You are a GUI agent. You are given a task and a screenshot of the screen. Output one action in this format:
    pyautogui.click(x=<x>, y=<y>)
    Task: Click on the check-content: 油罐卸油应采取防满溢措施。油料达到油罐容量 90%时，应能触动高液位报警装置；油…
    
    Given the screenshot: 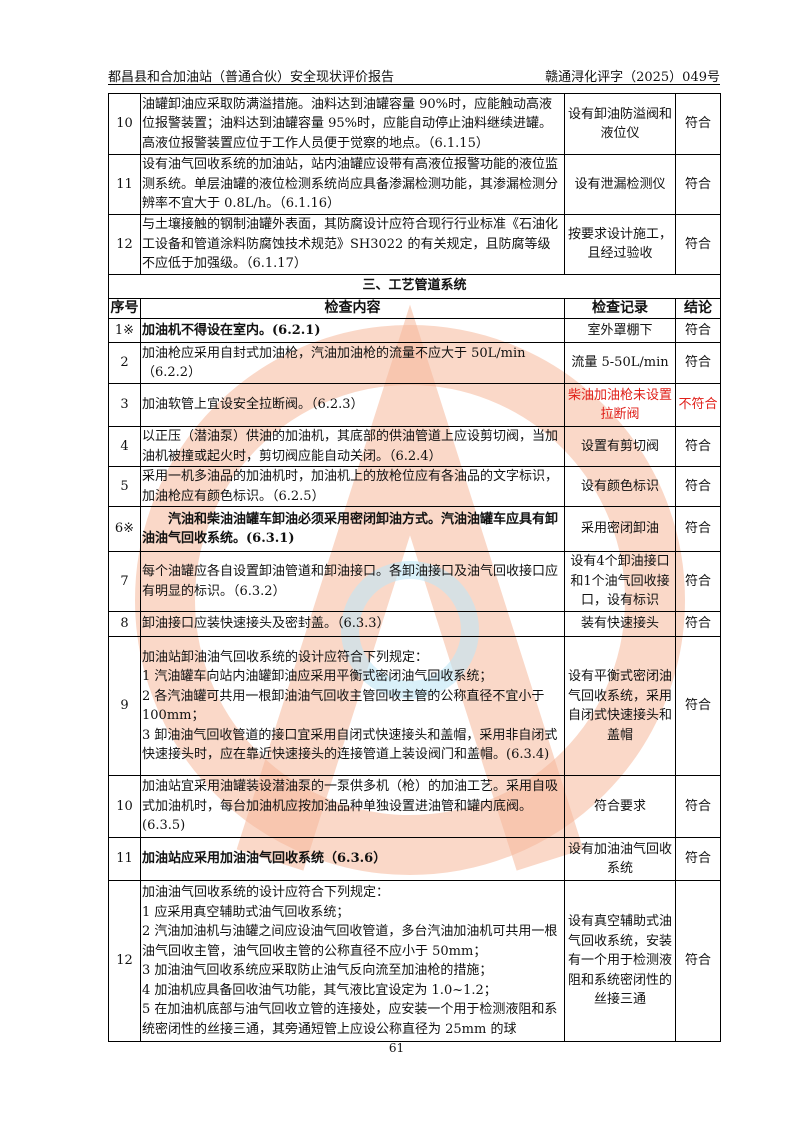 What is the action you would take?
    pyautogui.click(x=352, y=124)
    